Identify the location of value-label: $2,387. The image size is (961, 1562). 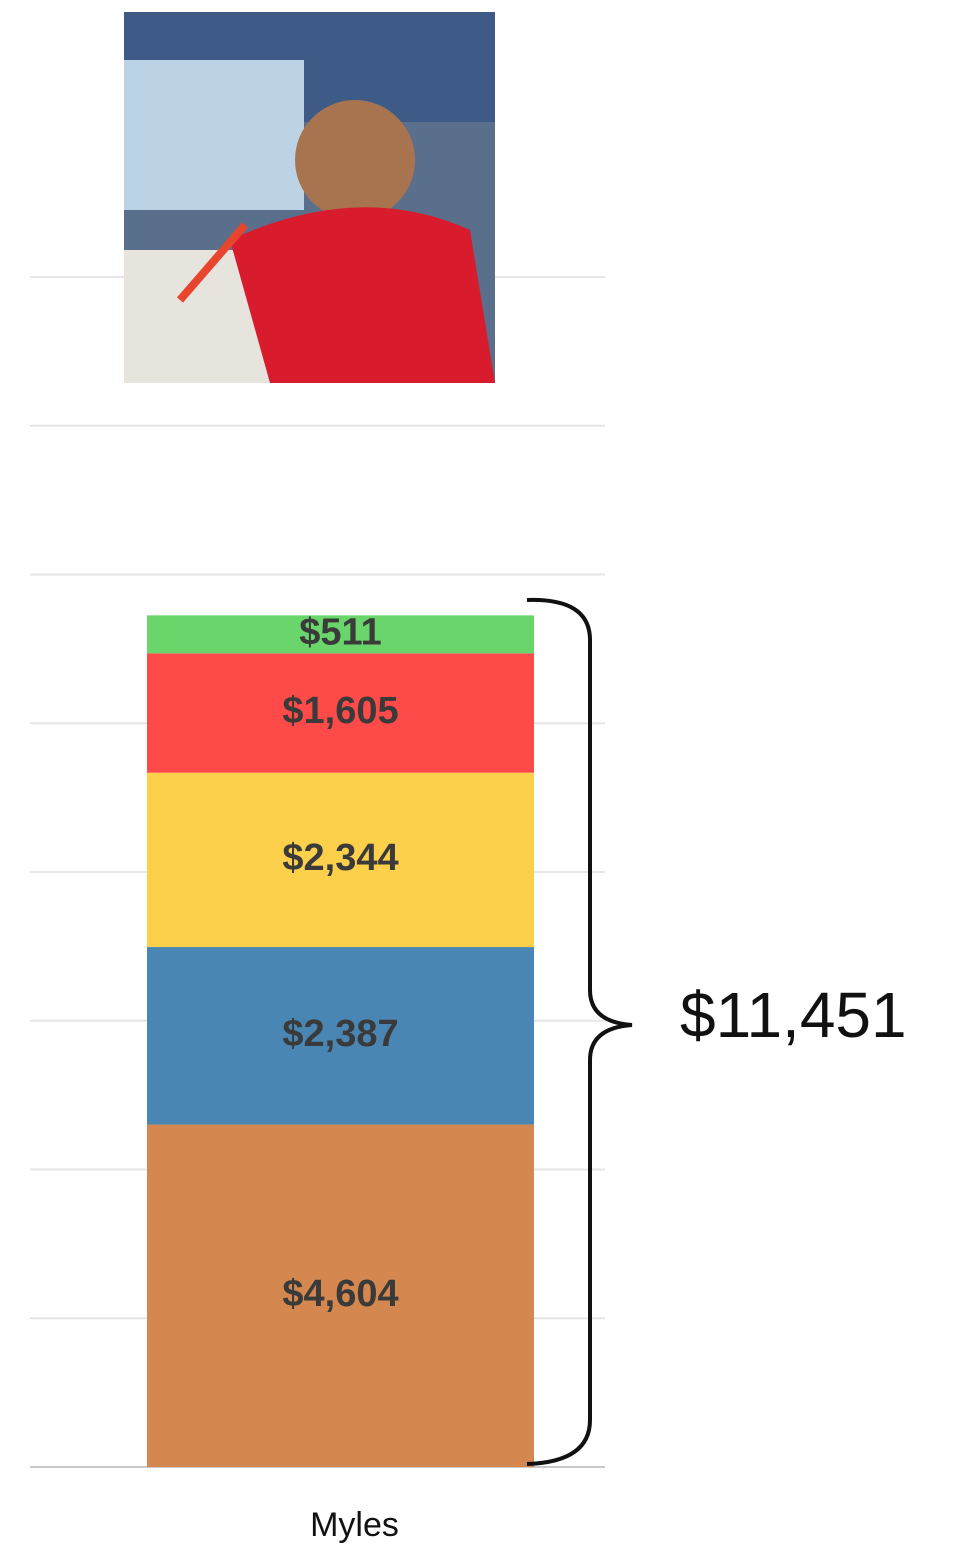
(340, 1034).